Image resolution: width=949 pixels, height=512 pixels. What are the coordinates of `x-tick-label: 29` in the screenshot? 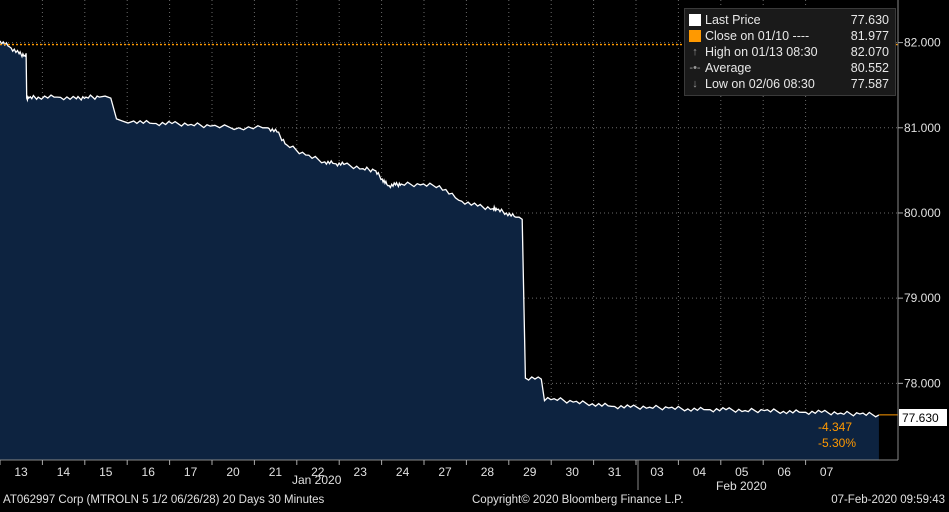 It's located at (530, 472).